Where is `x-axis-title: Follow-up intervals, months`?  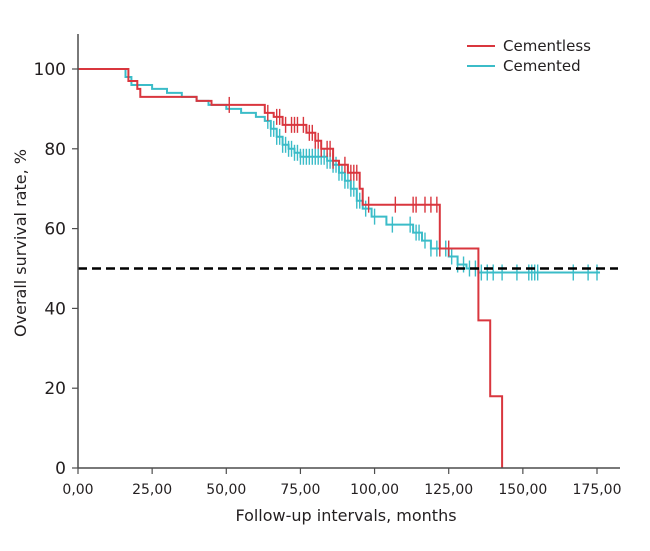
x-axis-title: Follow-up intervals, months is located at coordinates (345, 515).